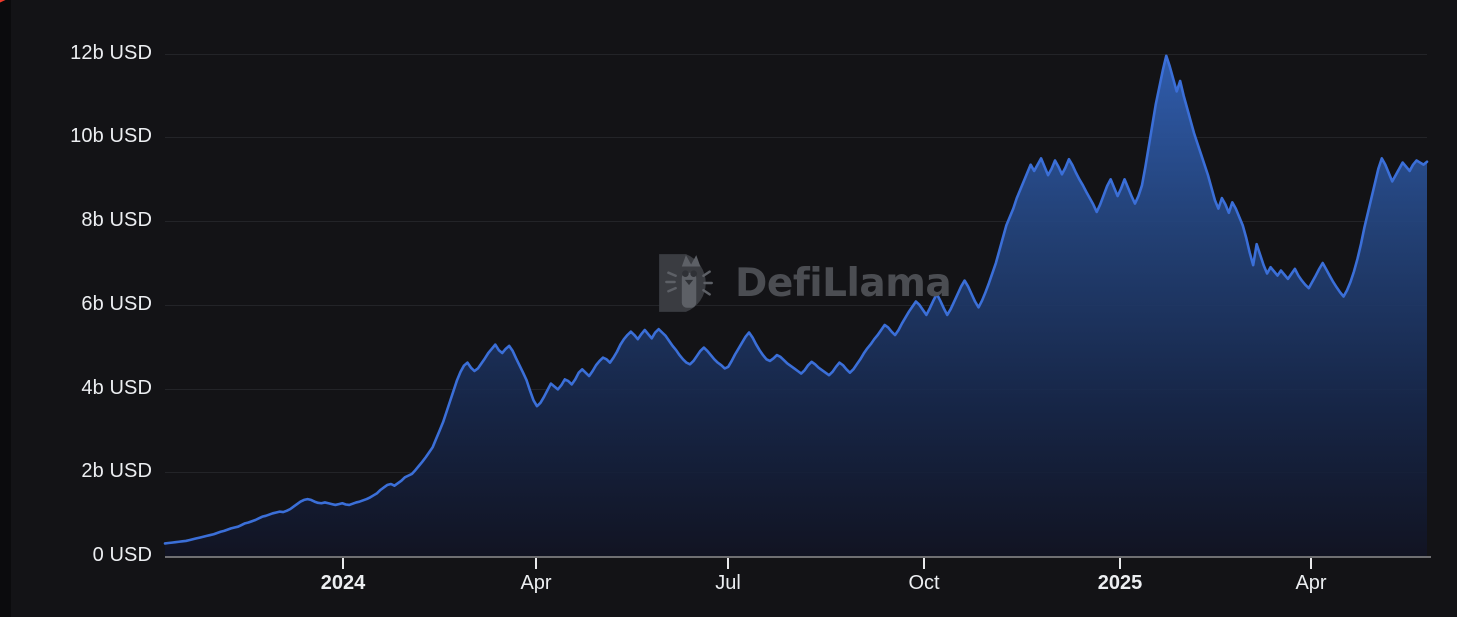 This screenshot has width=1457, height=617. I want to click on y-axis-tick-label: 8b USD, so click(116, 220).